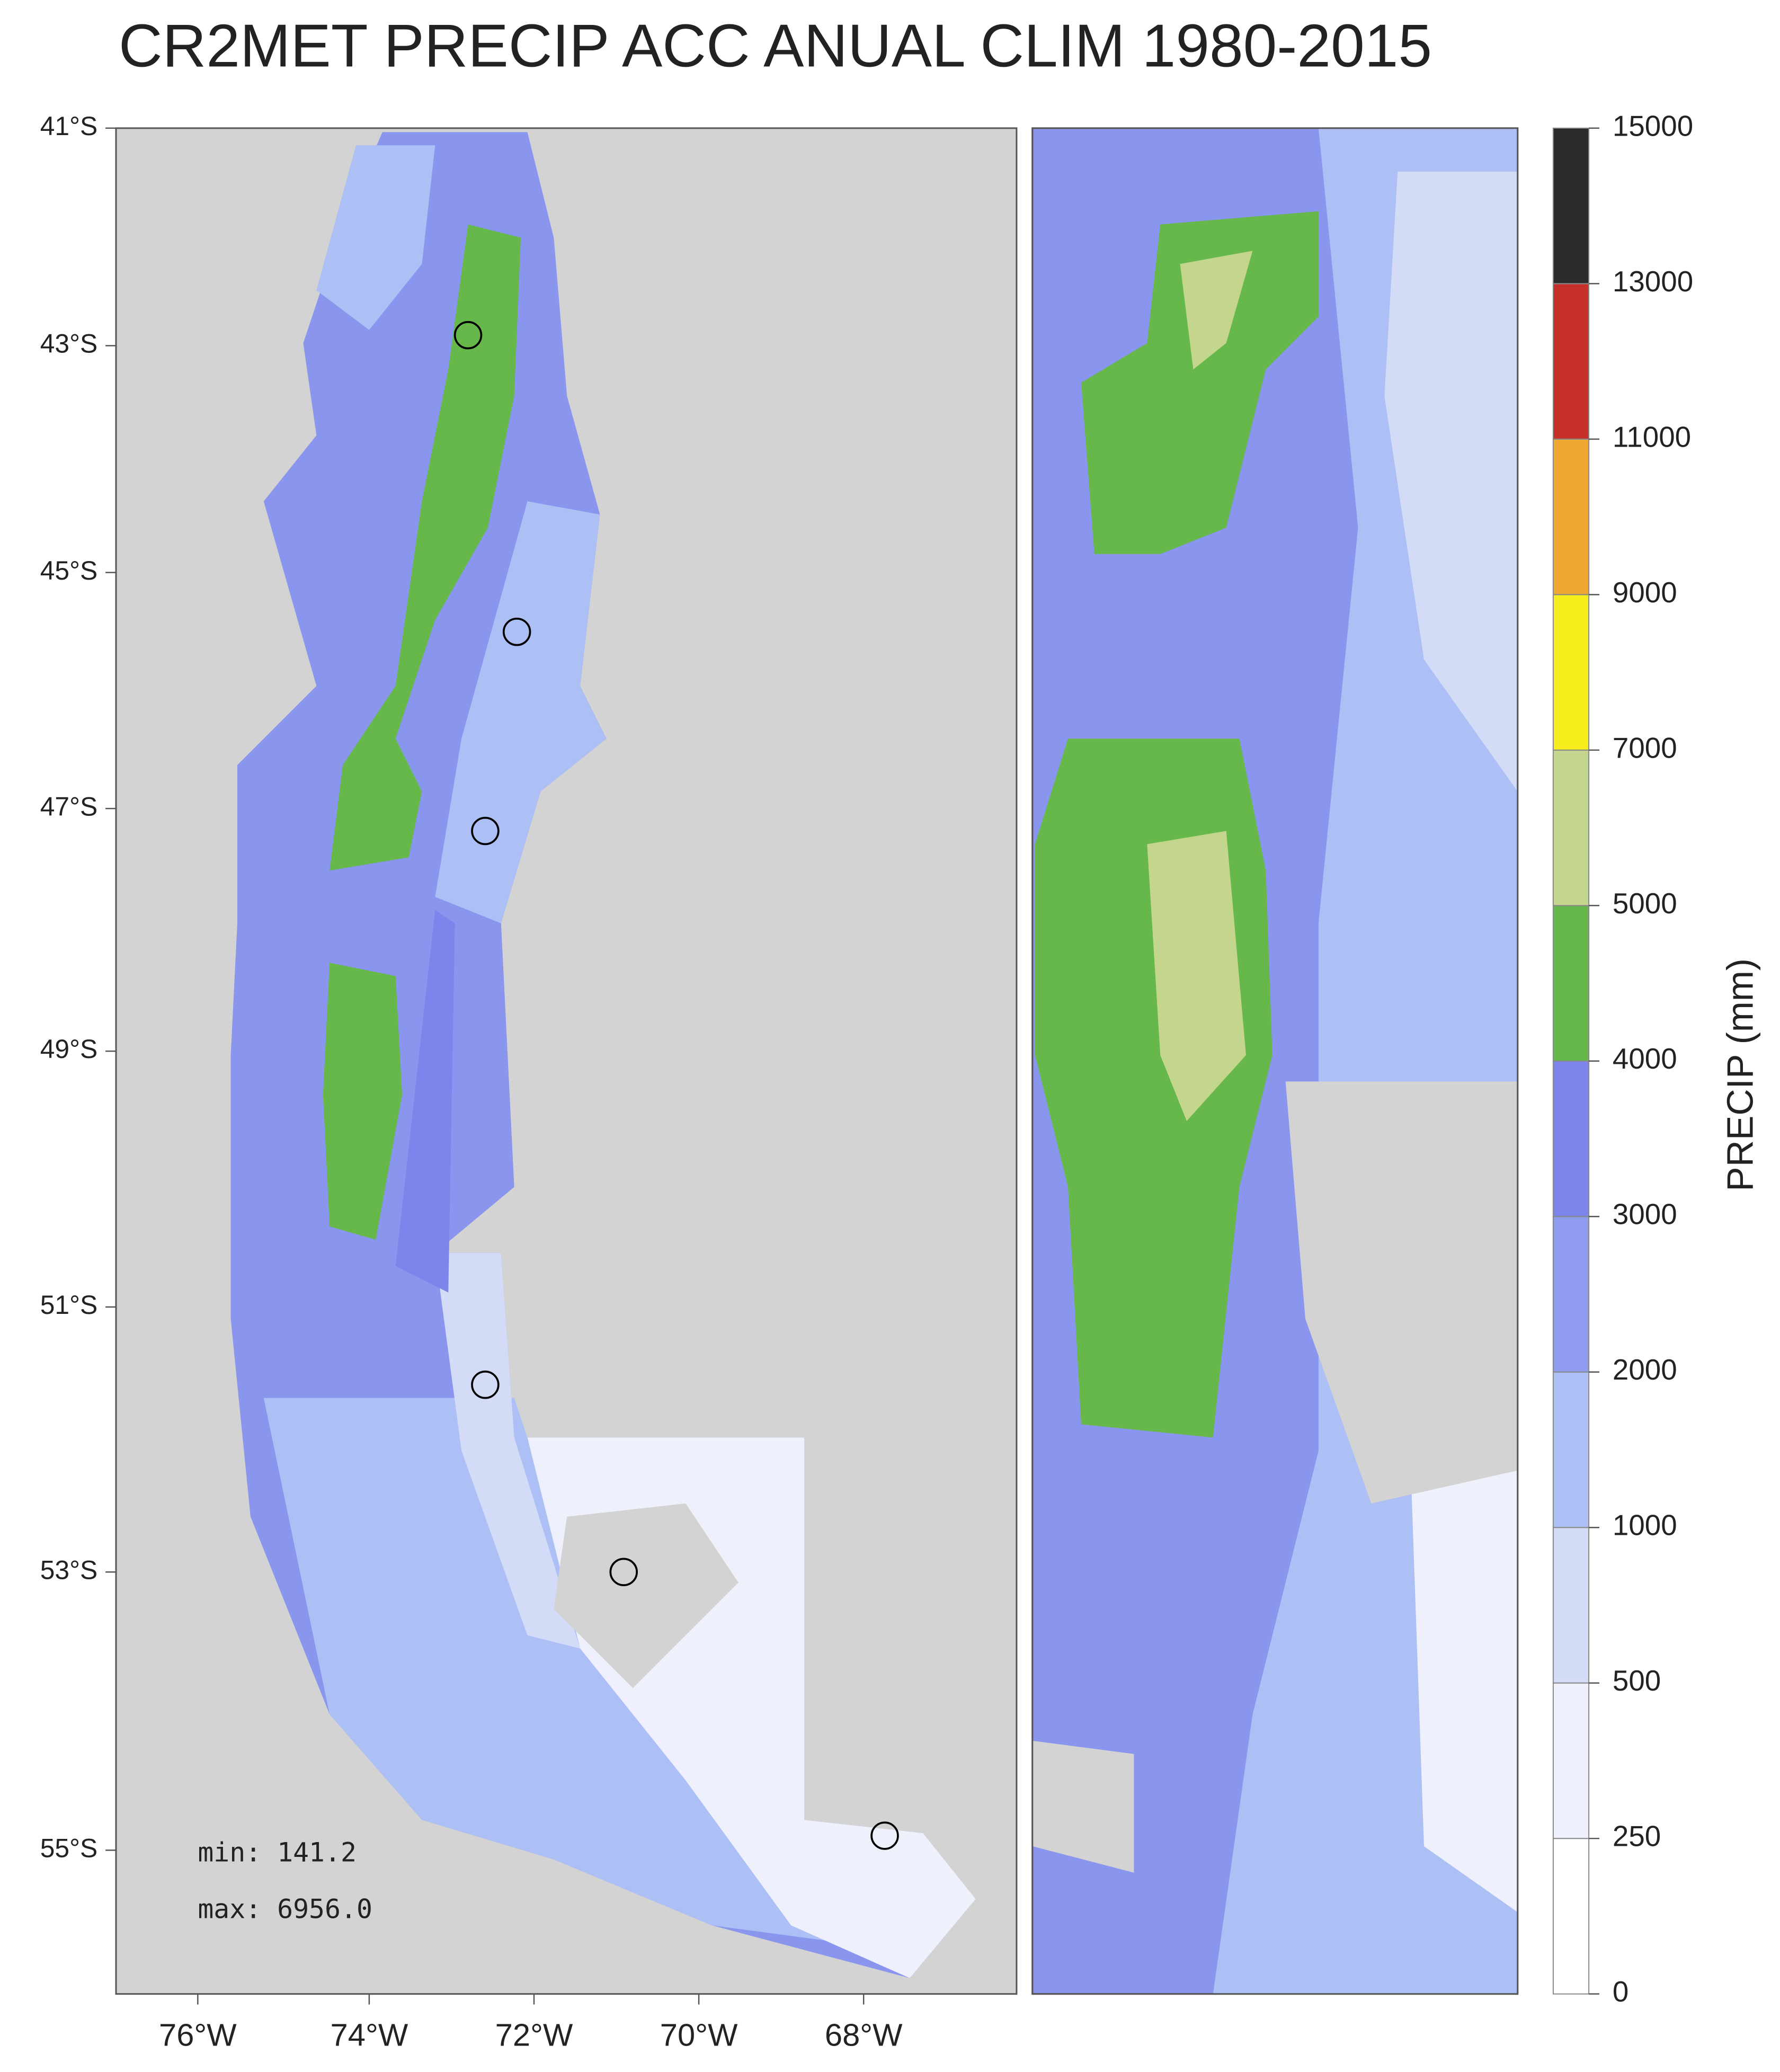 The image size is (1780, 2072). I want to click on max-stat: max: 6956.0, so click(285, 1908).